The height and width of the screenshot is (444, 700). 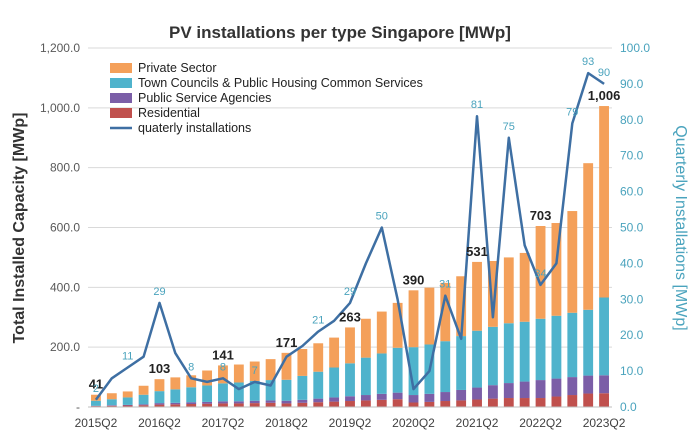 What do you see at coordinates (540, 274) in the screenshot?
I see `line-data-label: 34` at bounding box center [540, 274].